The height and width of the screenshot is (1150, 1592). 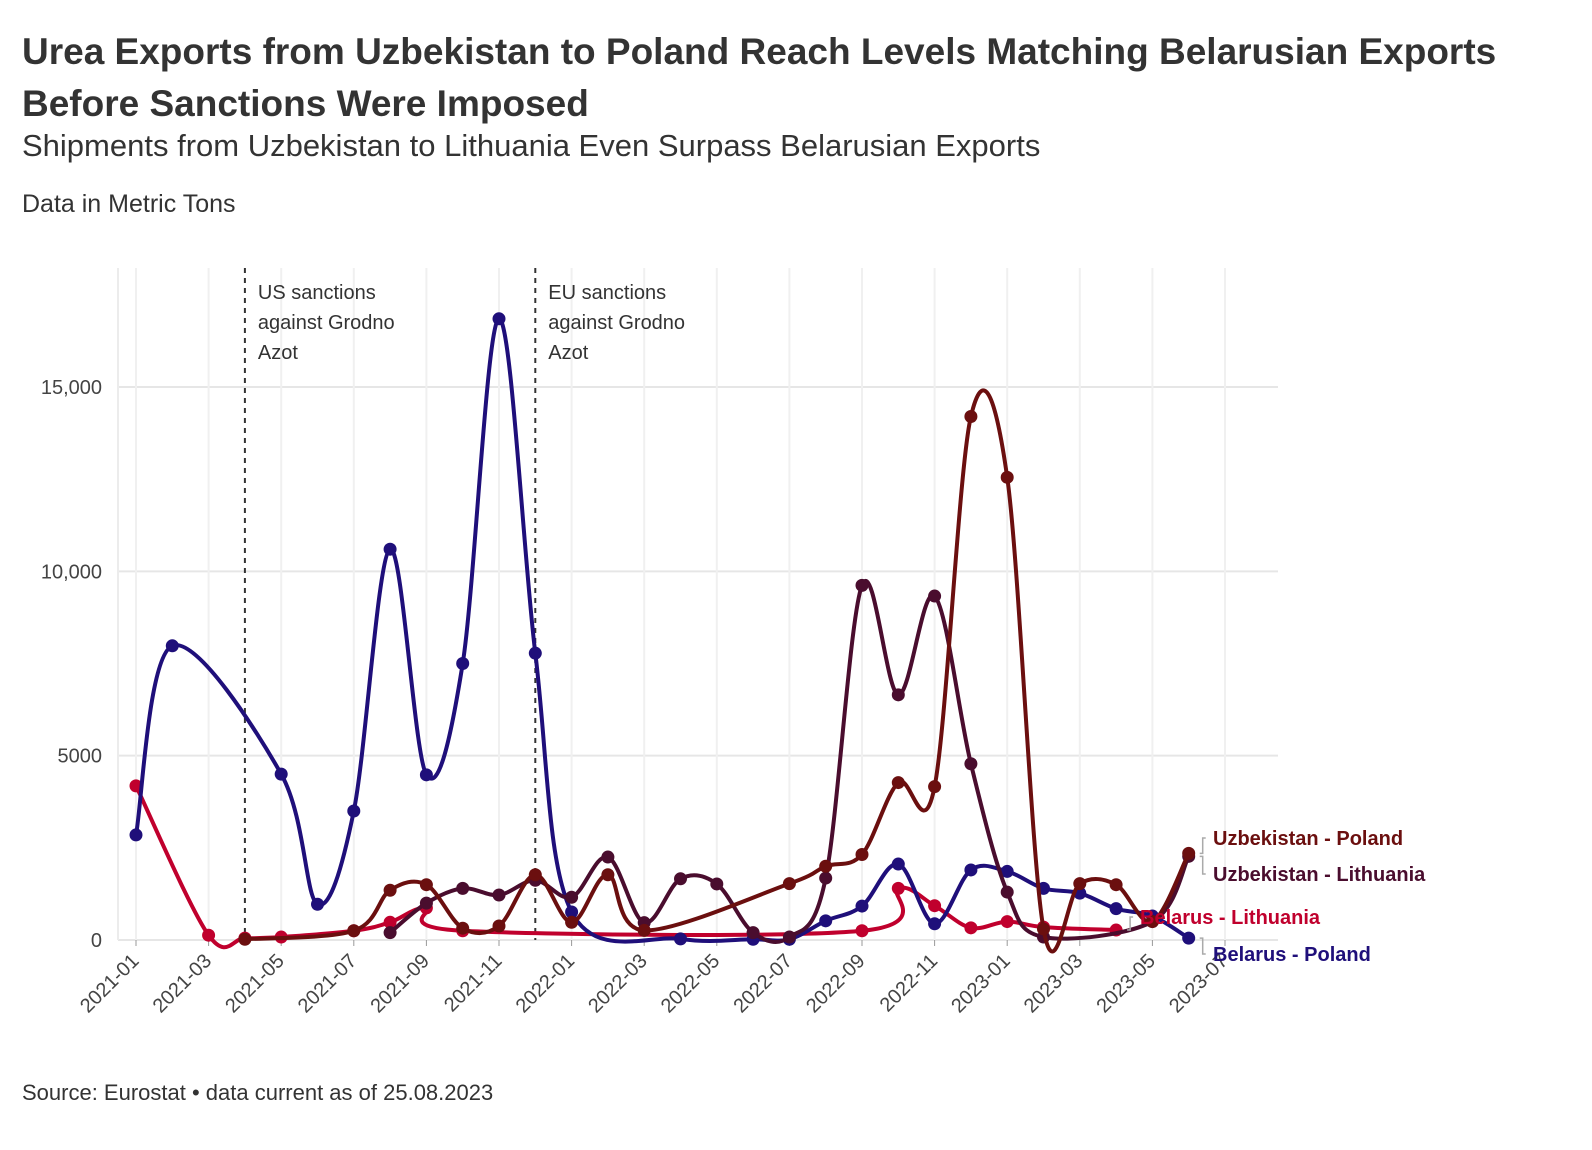 I want to click on sanction-annotation-text: EU sanctions, so click(x=607, y=293).